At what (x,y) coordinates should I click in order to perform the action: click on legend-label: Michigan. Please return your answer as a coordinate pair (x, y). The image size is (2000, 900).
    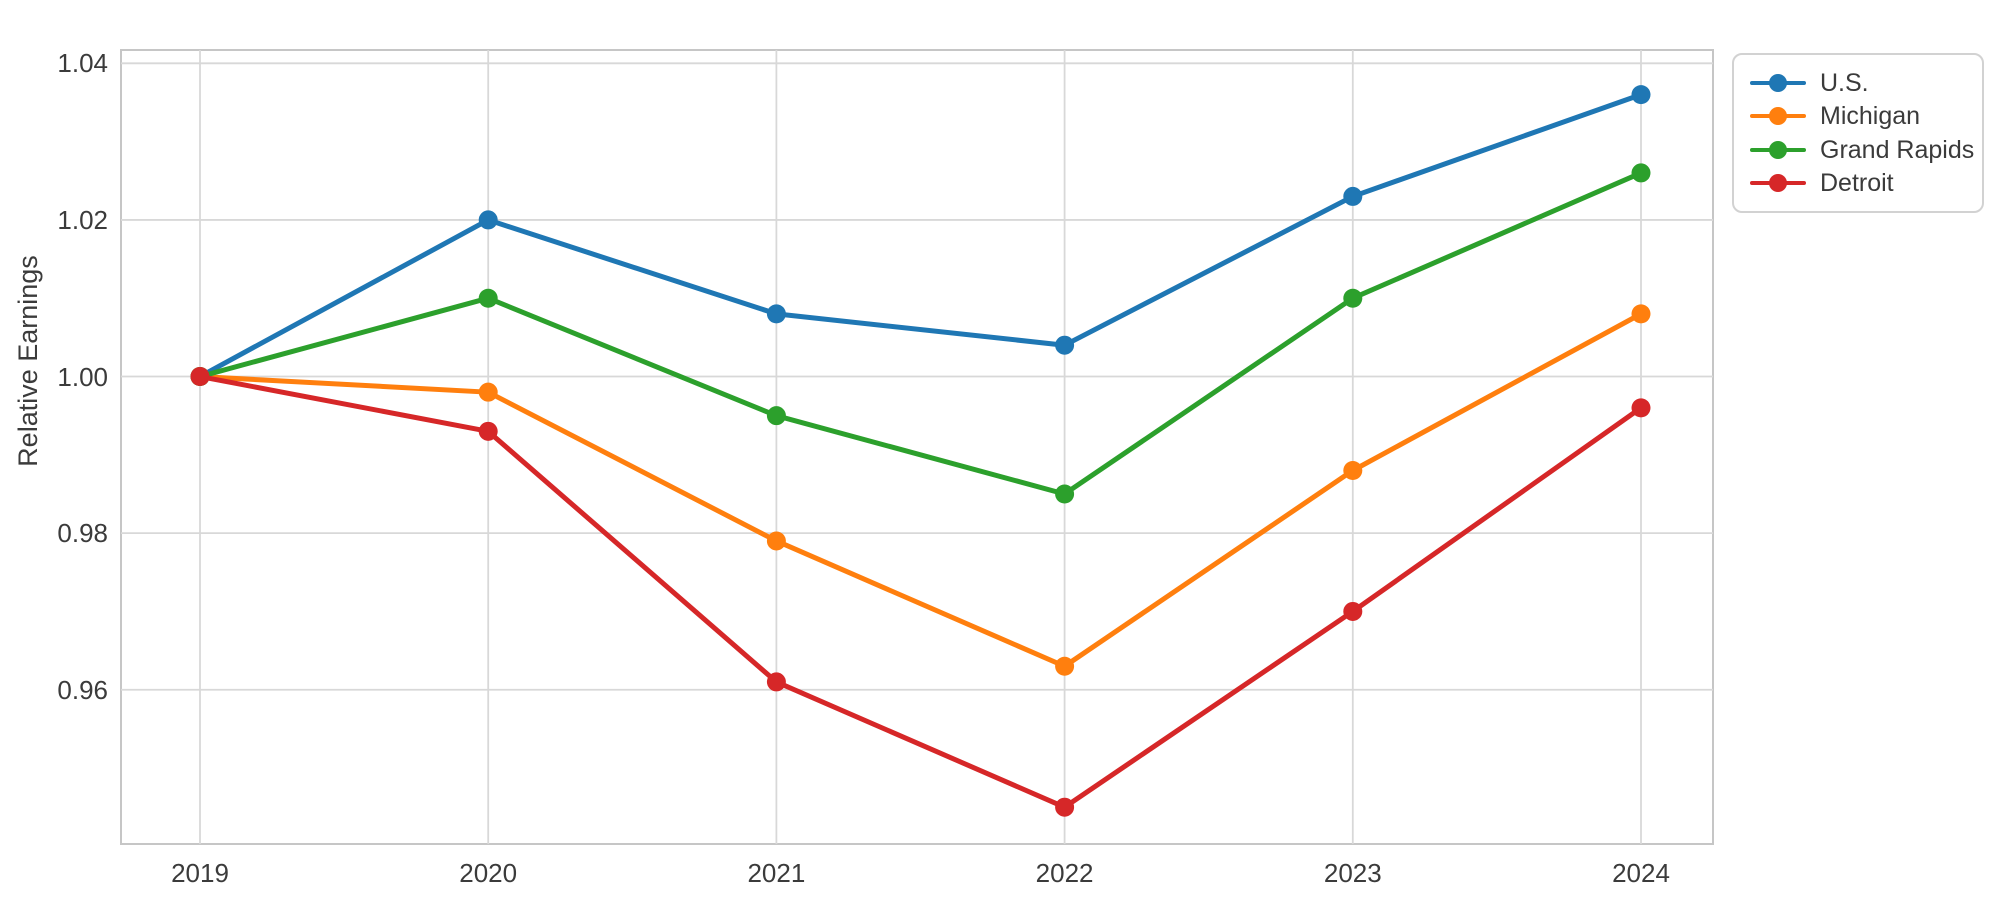
    Looking at the image, I should click on (1870, 116).